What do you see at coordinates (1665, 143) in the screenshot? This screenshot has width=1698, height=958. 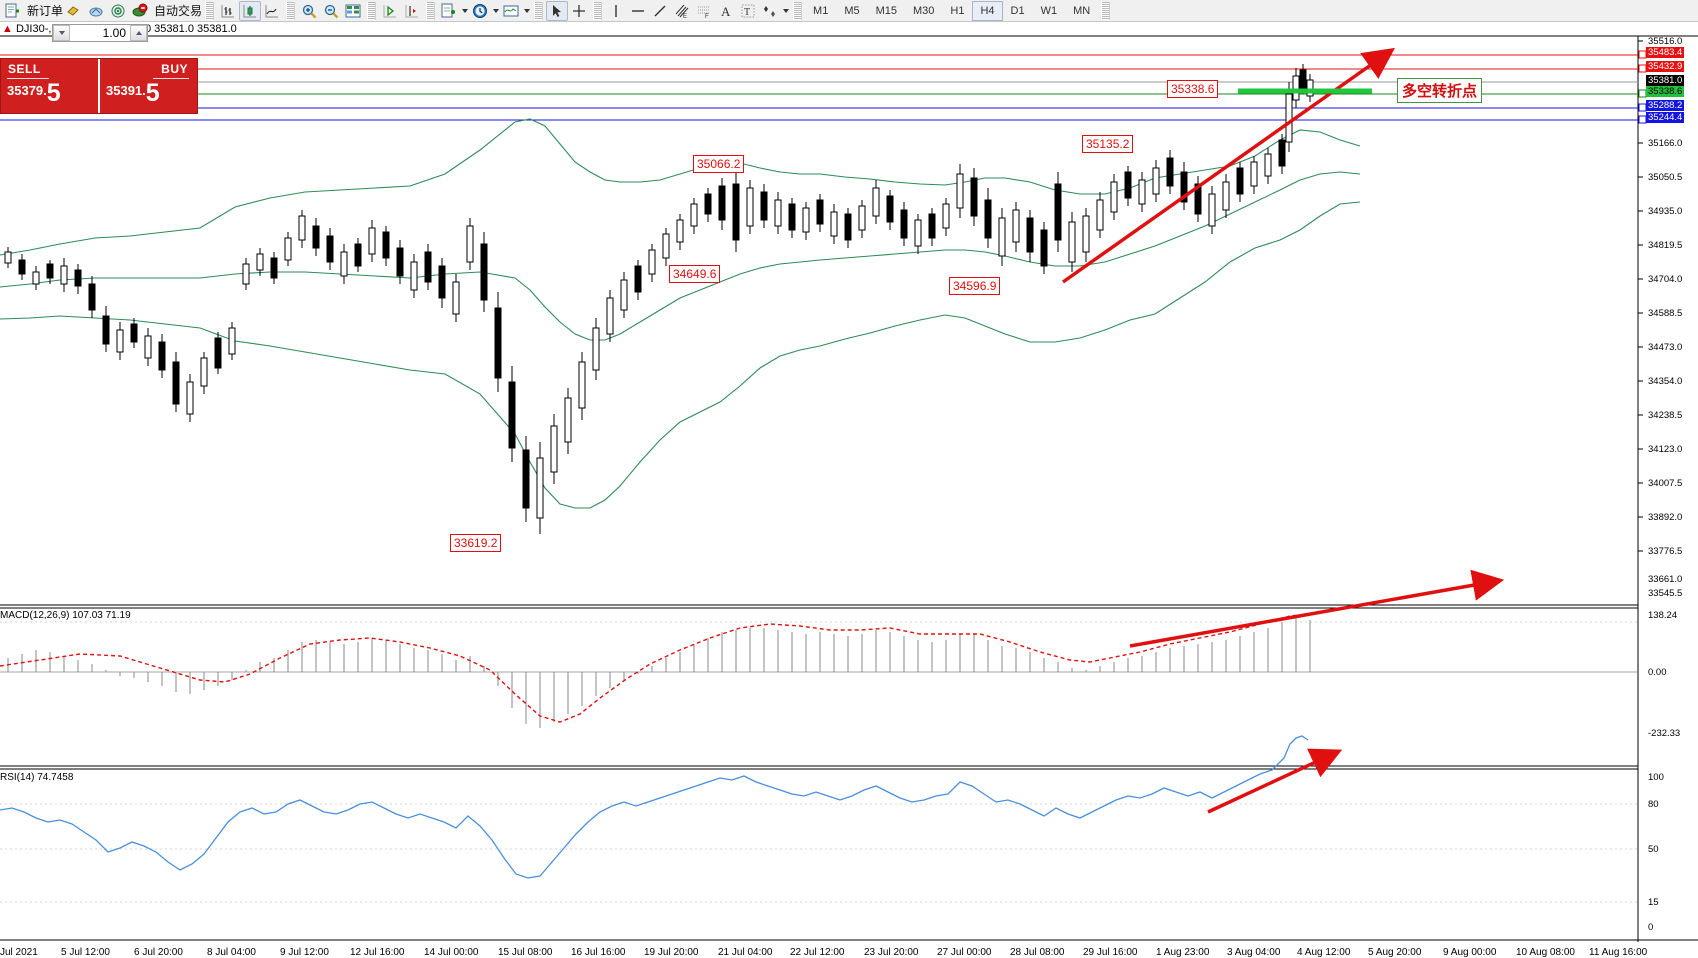 I see `price-tick: 35166.0` at bounding box center [1665, 143].